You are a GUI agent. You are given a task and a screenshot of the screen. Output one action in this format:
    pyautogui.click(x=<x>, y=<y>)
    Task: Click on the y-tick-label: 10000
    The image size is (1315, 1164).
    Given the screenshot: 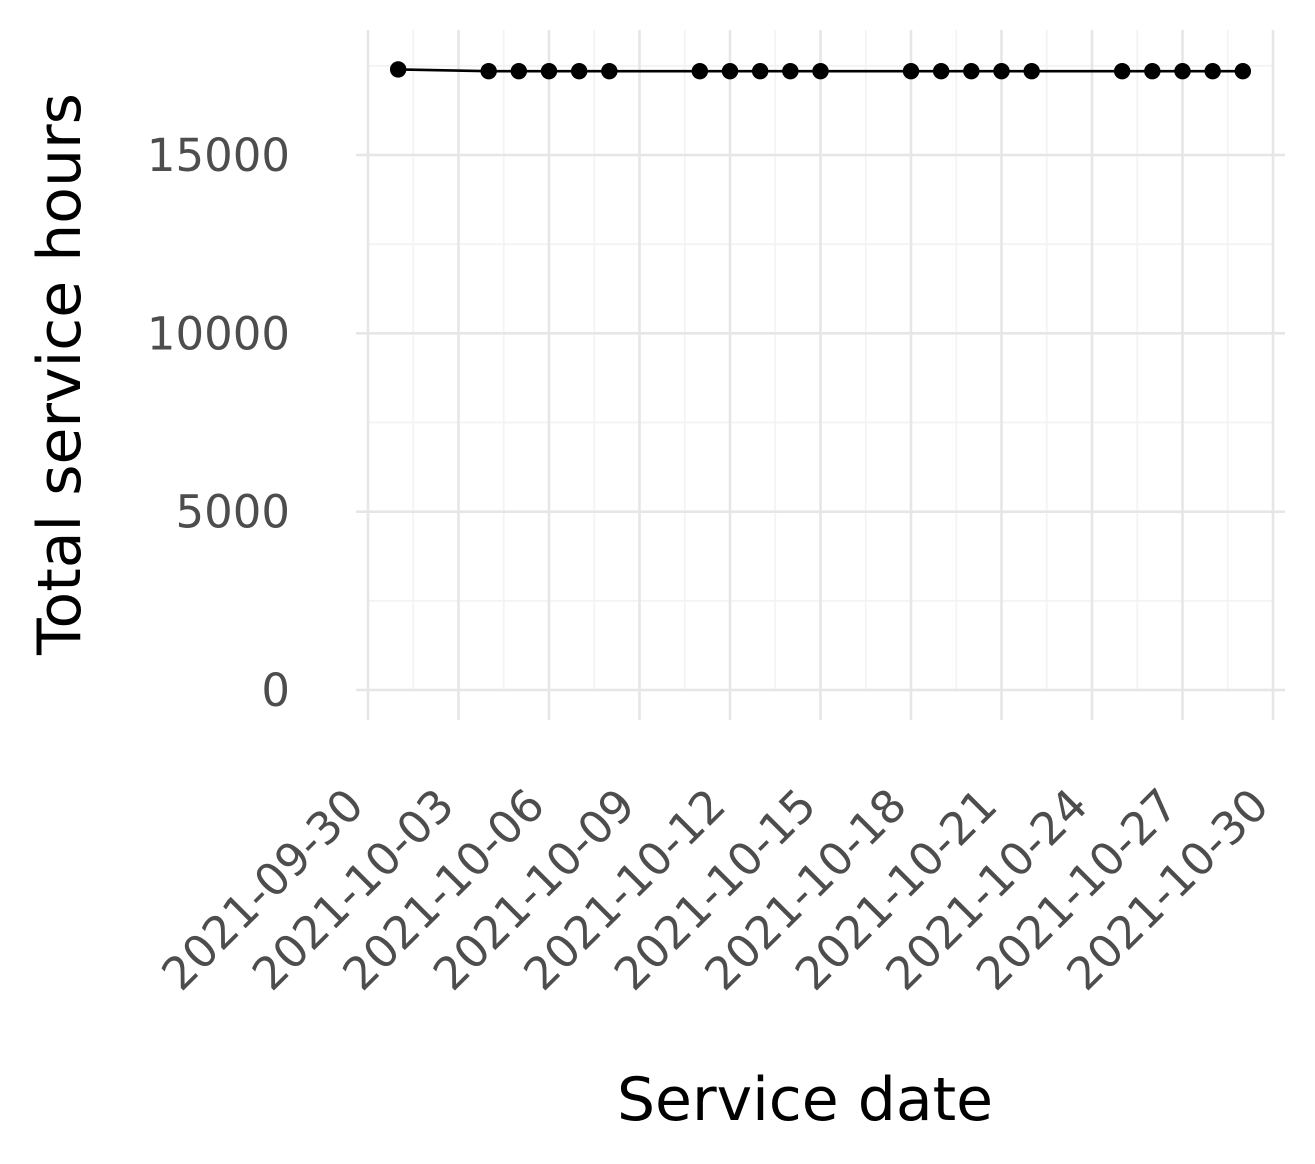 What is the action you would take?
    pyautogui.click(x=218, y=333)
    